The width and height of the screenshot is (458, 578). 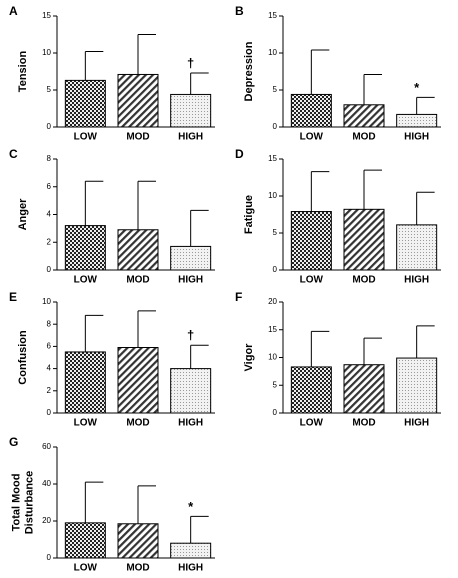 What do you see at coordinates (23, 357) in the screenshot?
I see `y-axis-label: Confusion` at bounding box center [23, 357].